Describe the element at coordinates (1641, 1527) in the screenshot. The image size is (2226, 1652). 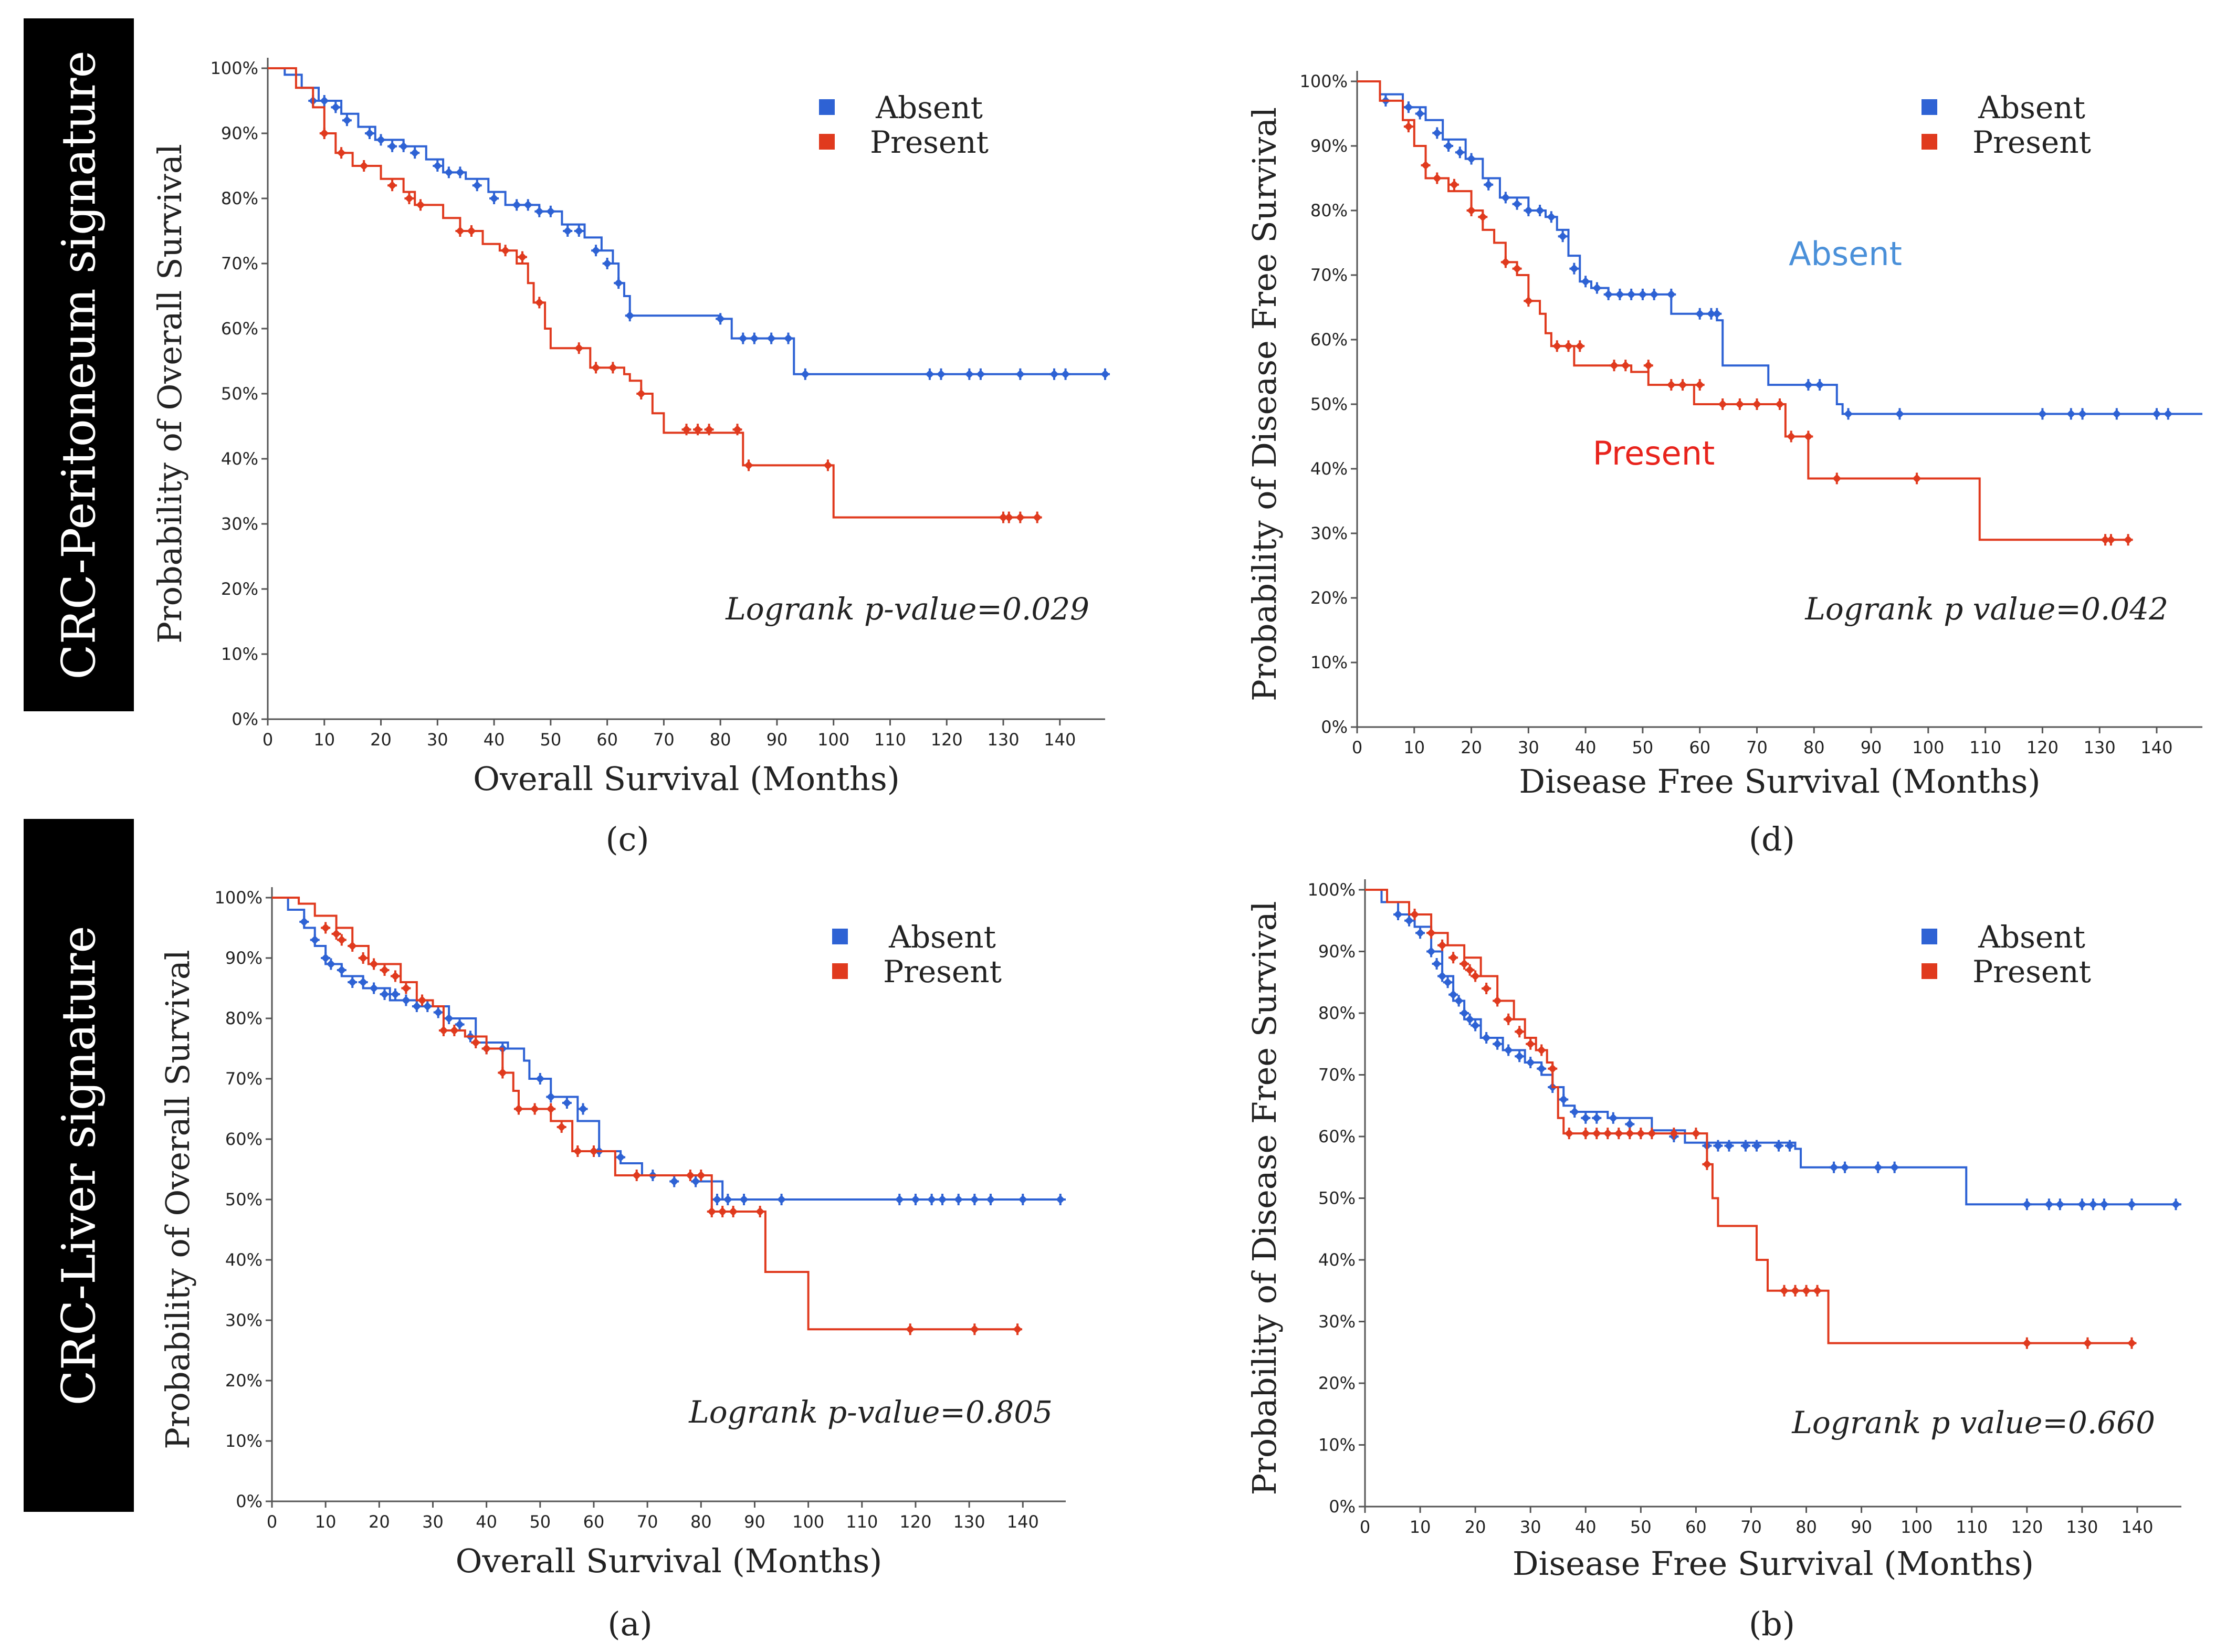
I see `x-tick-label: 50` at that location.